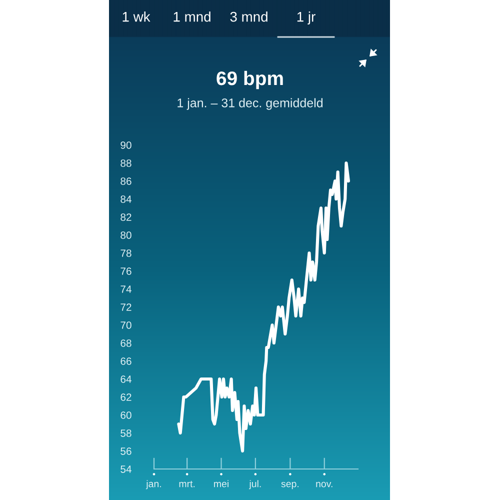 This screenshot has height=500, width=500. What do you see at coordinates (126, 271) in the screenshot?
I see `y-tick-label: 76` at bounding box center [126, 271].